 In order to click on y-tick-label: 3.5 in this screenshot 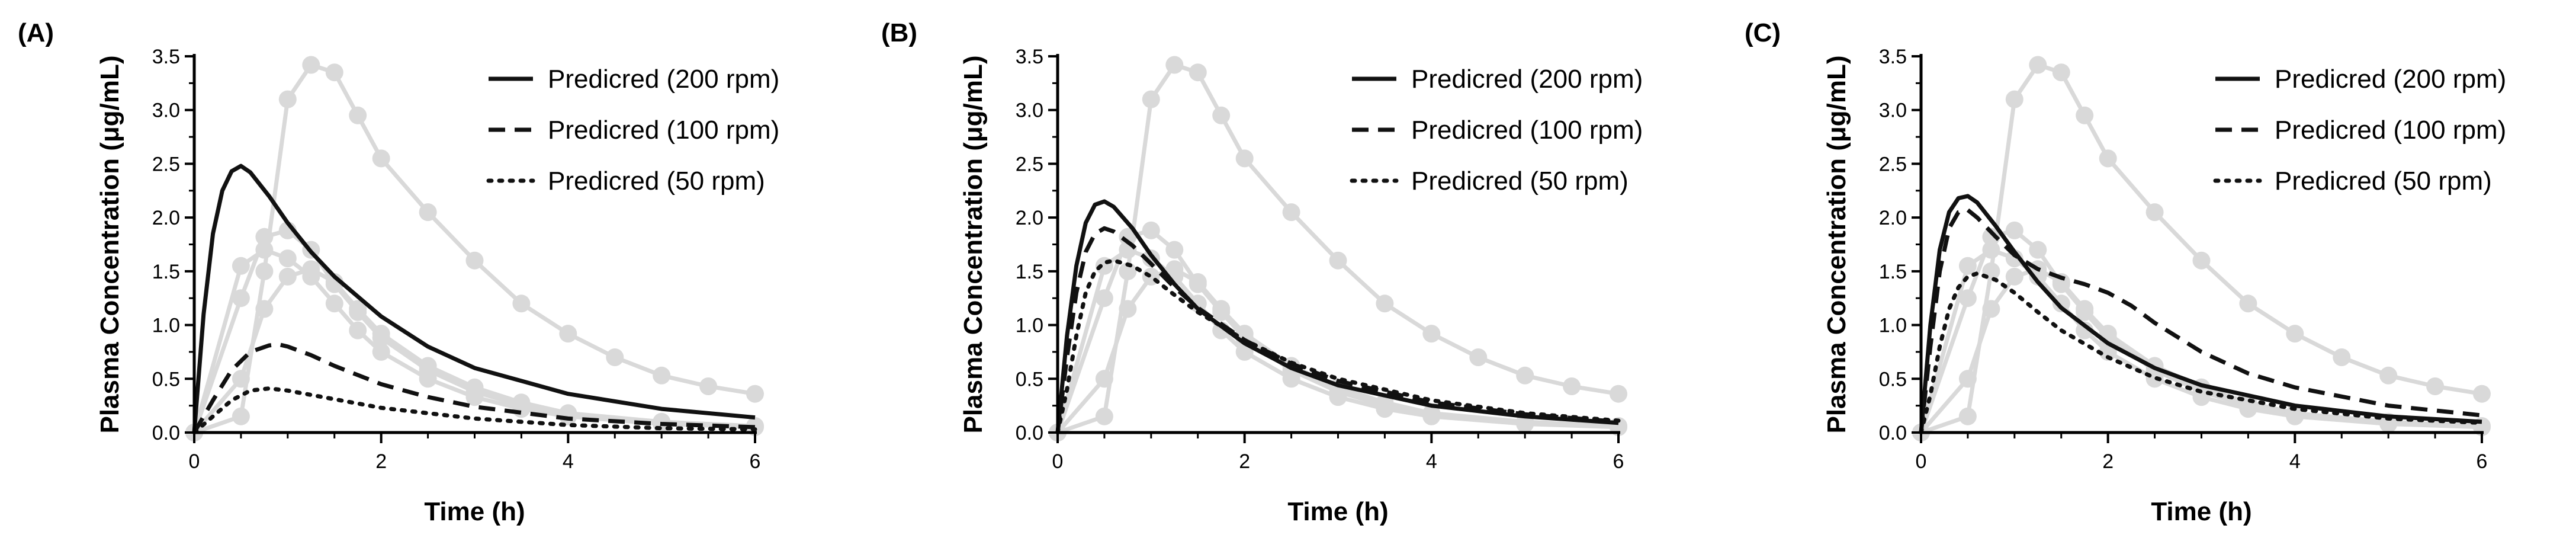, I will do `click(1893, 57)`.